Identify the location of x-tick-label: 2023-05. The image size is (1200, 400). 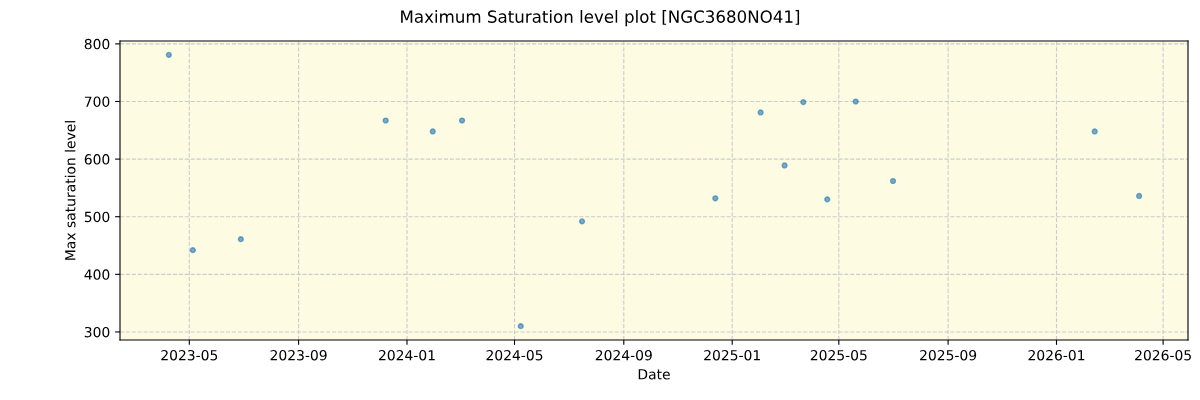
(189, 355).